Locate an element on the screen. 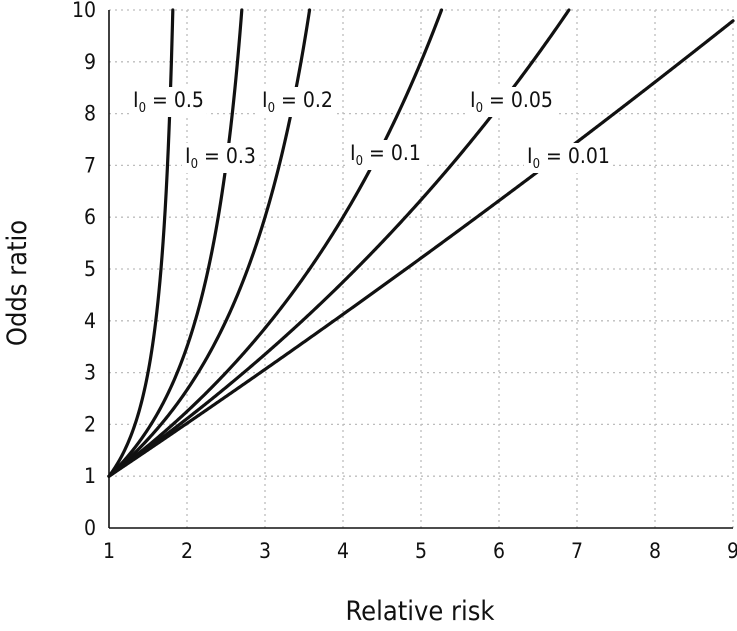 The width and height of the screenshot is (737, 631). series-label-rest: = 0.5 is located at coordinates (175, 100).